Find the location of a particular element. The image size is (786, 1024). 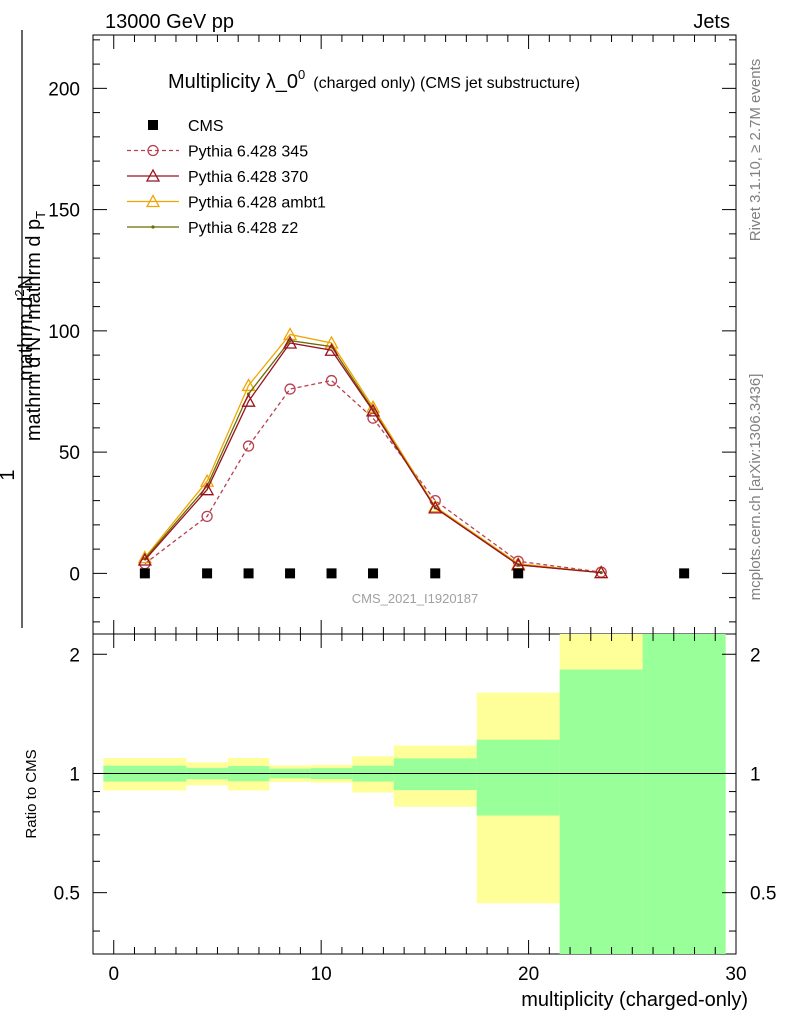

legend-label: Pythia 6.428 370 is located at coordinates (248, 177).